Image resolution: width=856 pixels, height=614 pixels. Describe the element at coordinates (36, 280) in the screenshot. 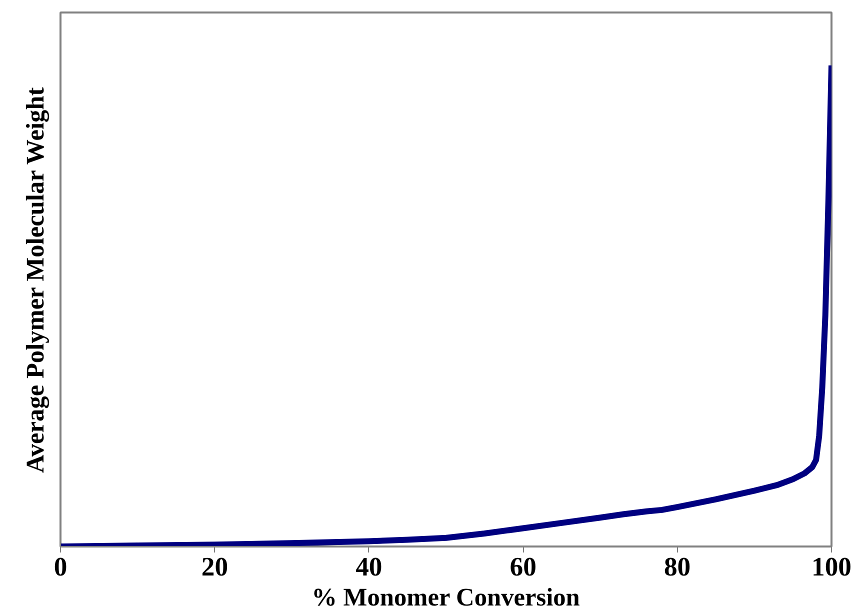

I see `y-axis-title: Average Polymer Molecular Weight` at that location.